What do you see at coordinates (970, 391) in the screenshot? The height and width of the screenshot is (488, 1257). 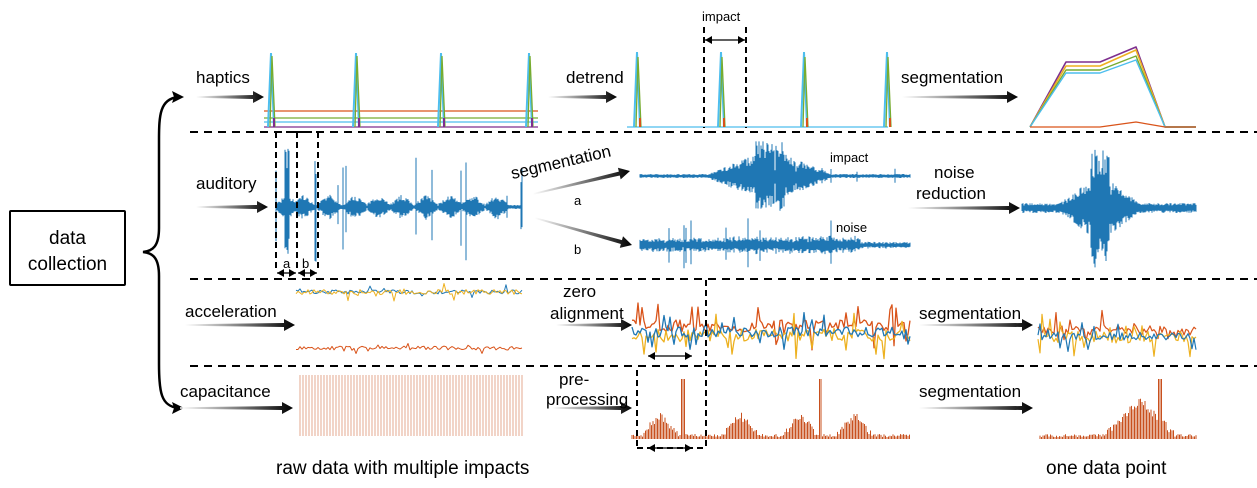 I see `label-capacitance-segmentation: segmentation` at bounding box center [970, 391].